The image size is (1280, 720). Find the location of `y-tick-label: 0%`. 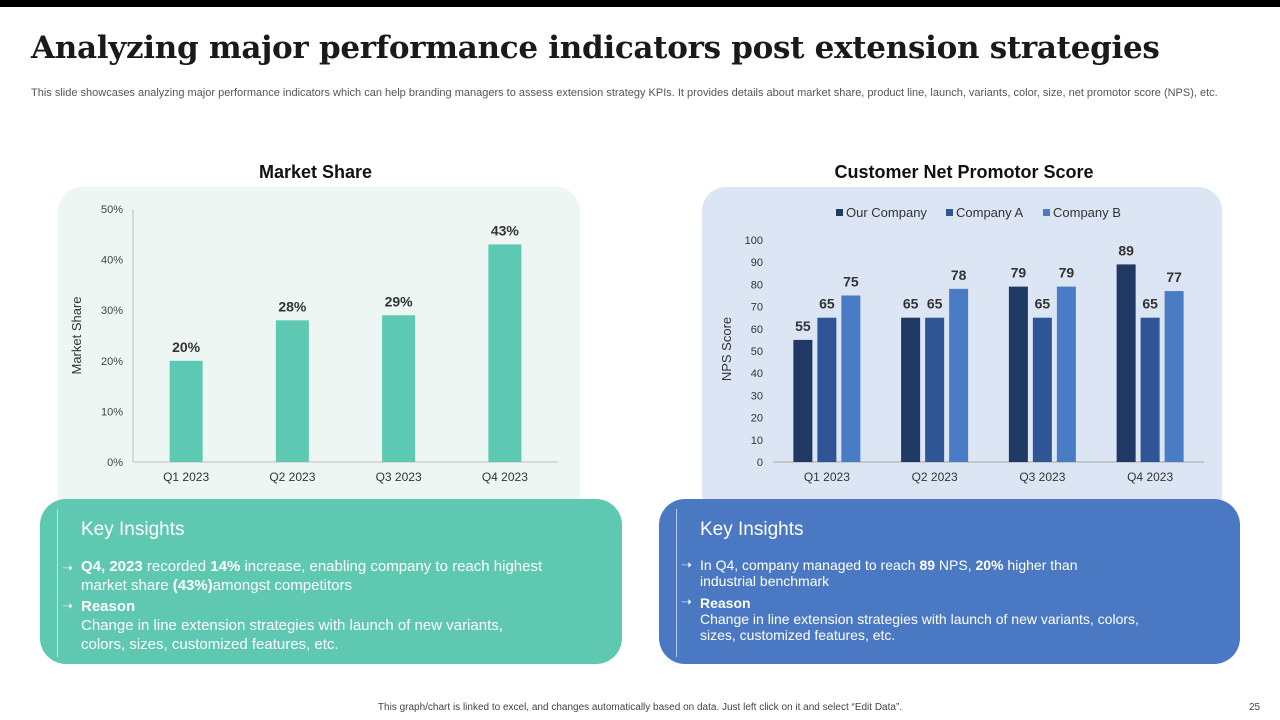

y-tick-label: 0% is located at coordinates (115, 463).